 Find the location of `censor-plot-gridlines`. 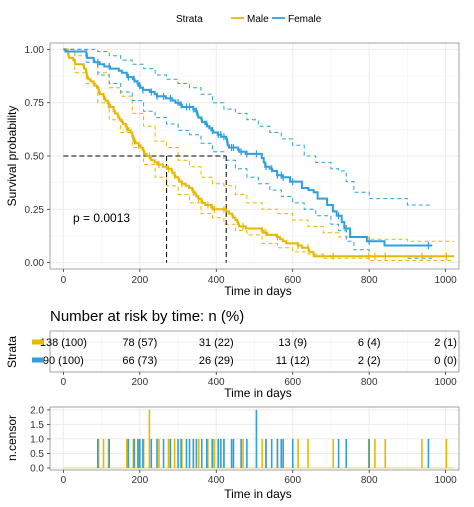

censor-plot-gridlines is located at coordinates (254, 438).